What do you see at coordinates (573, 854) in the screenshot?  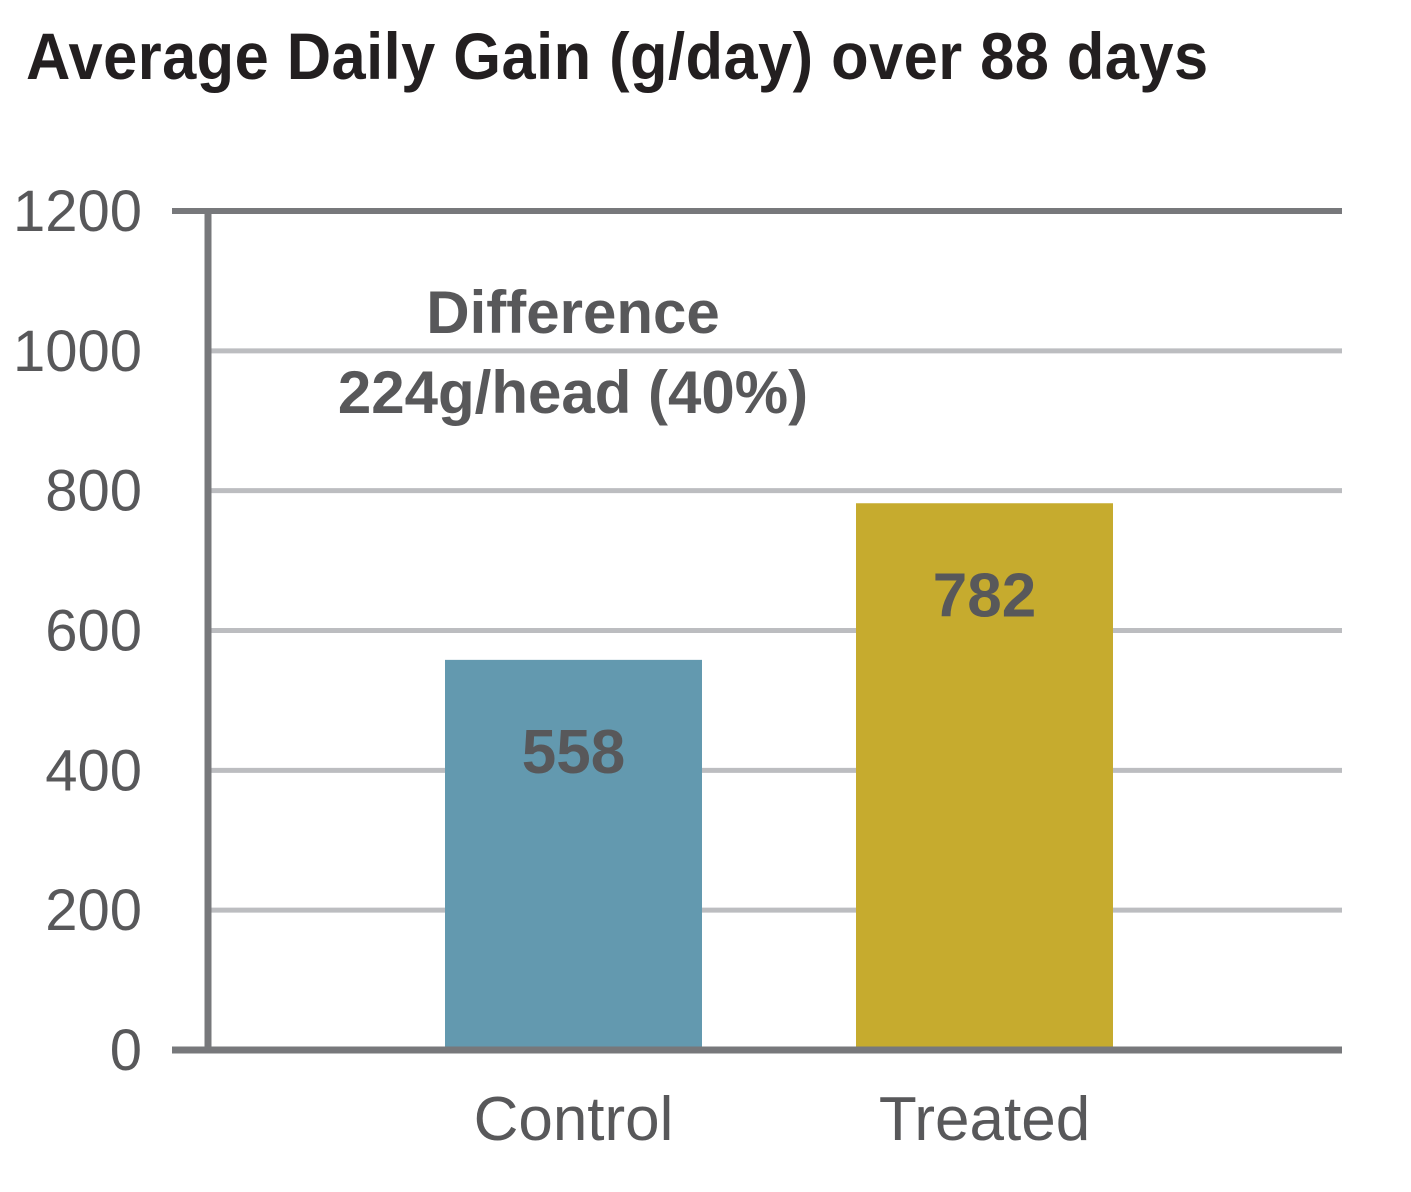 I see `bar-control` at bounding box center [573, 854].